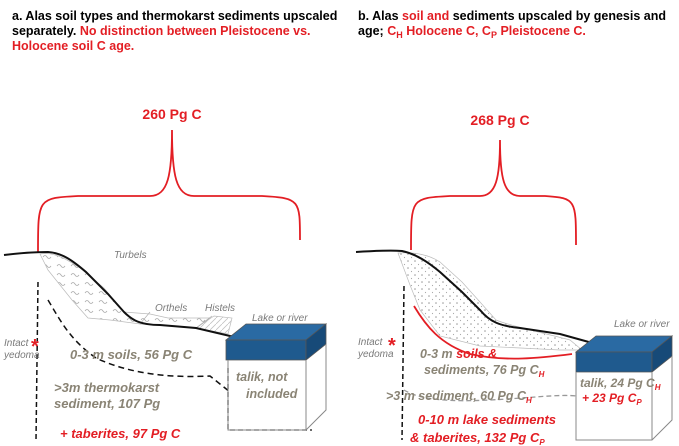 This screenshot has height=446, width=679. I want to click on panel-a-lake-block, so click(276, 377).